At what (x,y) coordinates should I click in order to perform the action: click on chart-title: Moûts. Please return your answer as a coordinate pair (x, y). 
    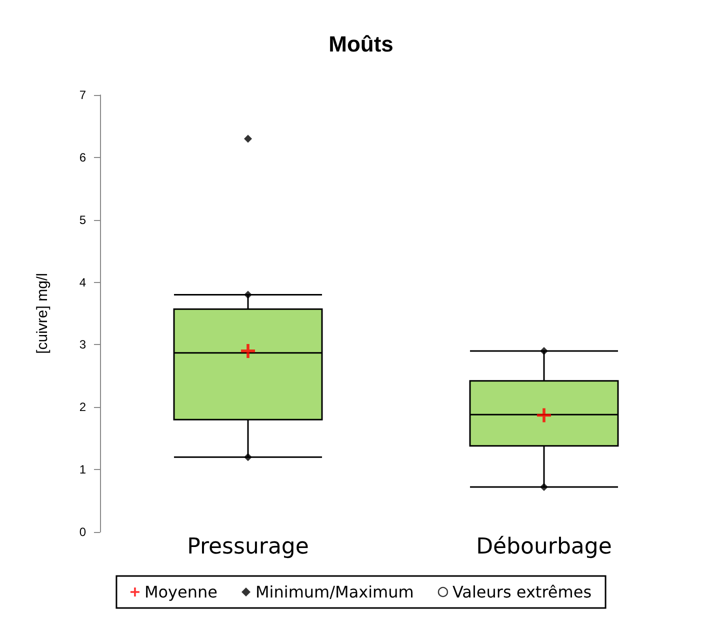
    Looking at the image, I should click on (361, 44).